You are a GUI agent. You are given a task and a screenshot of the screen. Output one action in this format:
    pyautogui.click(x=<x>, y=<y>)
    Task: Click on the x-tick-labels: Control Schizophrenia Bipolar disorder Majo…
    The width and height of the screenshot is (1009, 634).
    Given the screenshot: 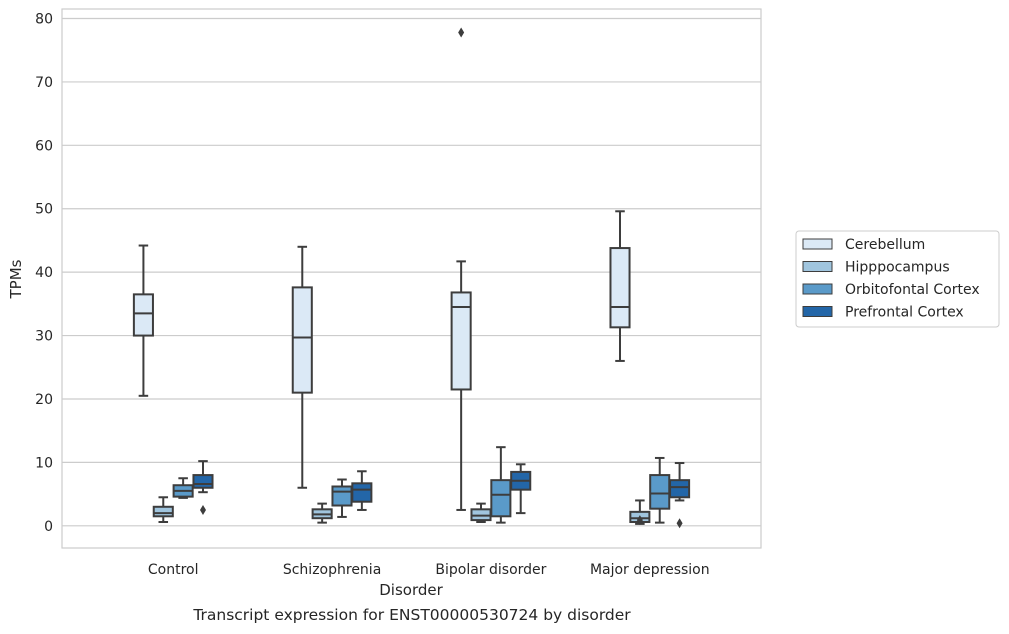 What is the action you would take?
    pyautogui.click(x=429, y=570)
    